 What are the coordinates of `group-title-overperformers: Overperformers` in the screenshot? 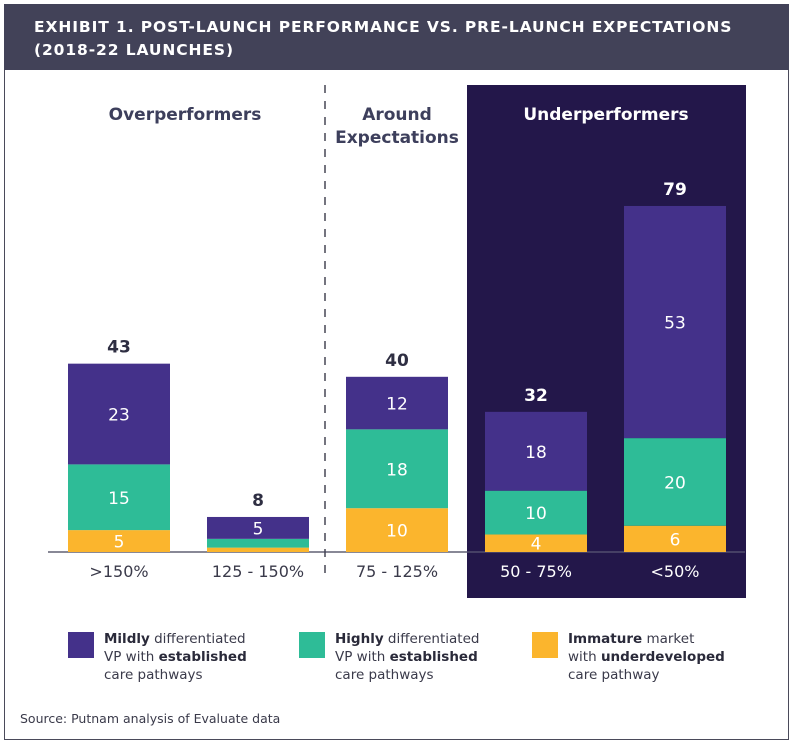 It's located at (185, 115).